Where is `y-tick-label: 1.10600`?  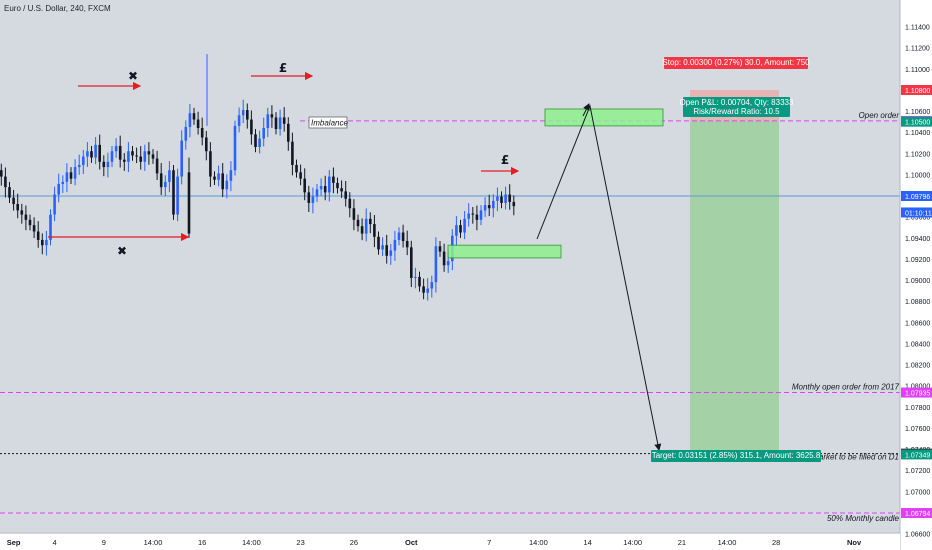
y-tick-label: 1.10600 is located at coordinates (917, 112).